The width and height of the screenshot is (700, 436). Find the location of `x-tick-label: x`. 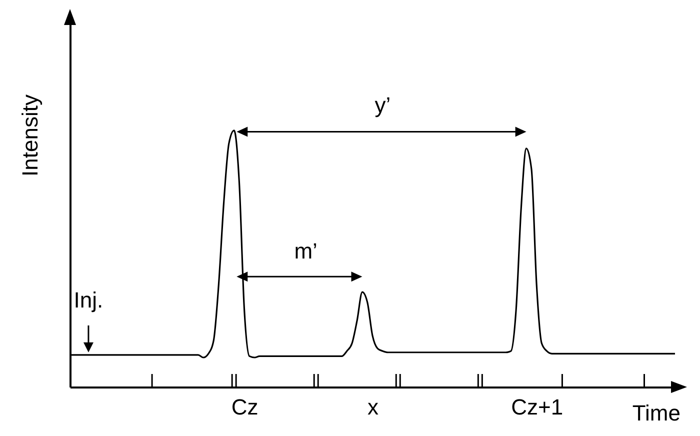

x-tick-label: x is located at coordinates (373, 407).